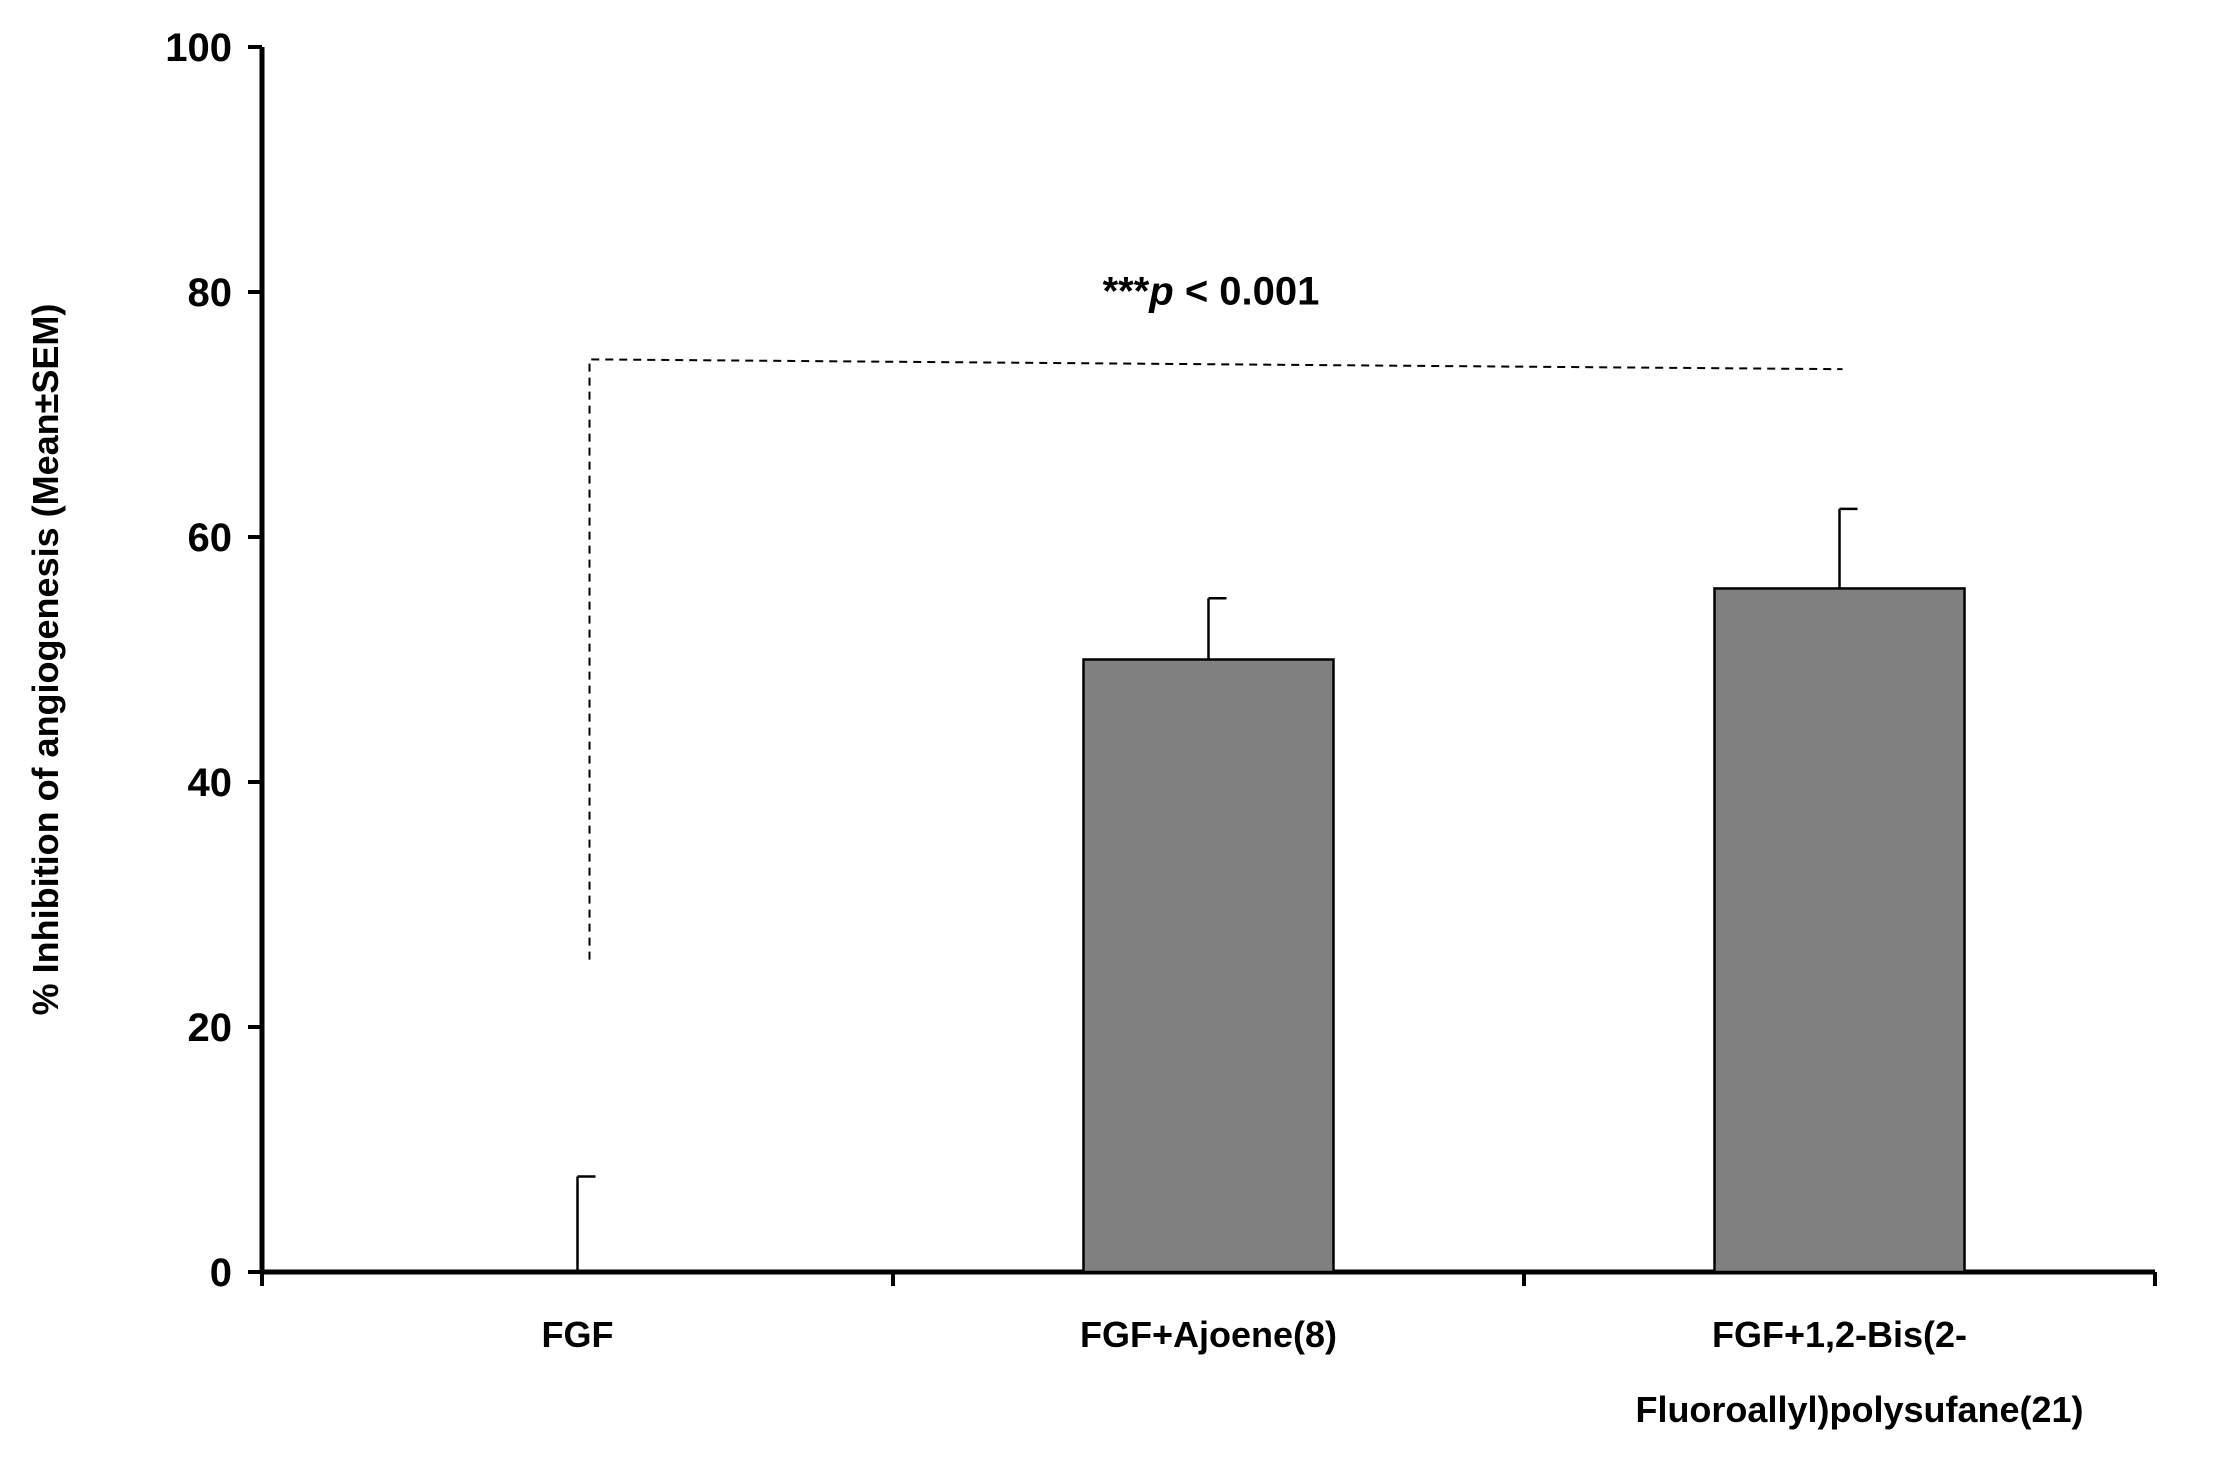 This screenshot has height=1465, width=2223. What do you see at coordinates (210, 538) in the screenshot?
I see `y-tick-label: 60` at bounding box center [210, 538].